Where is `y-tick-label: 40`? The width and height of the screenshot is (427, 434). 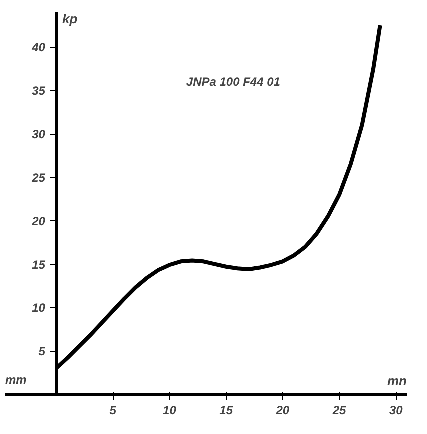
y-tick-label: 40 is located at coordinates (38, 47).